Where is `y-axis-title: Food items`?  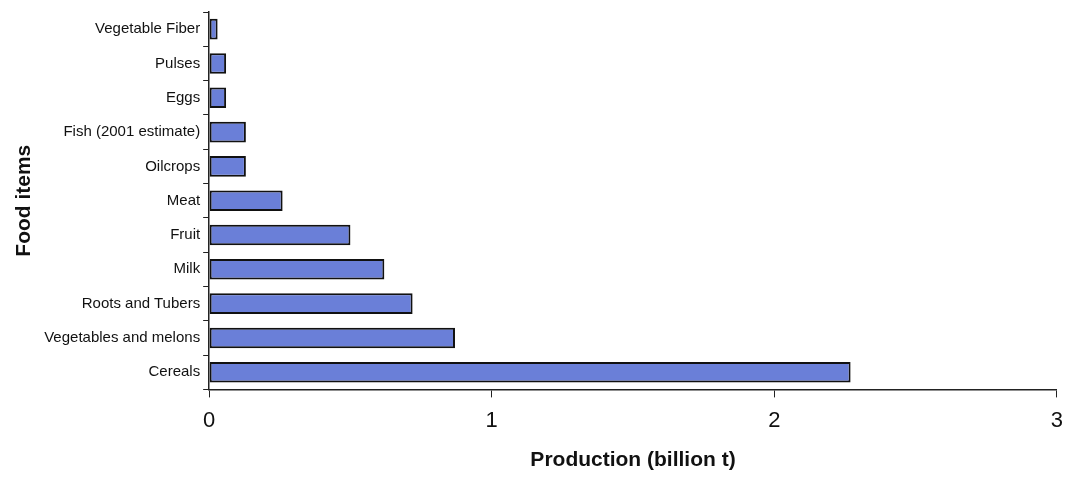 y-axis-title: Food items is located at coordinates (23, 200).